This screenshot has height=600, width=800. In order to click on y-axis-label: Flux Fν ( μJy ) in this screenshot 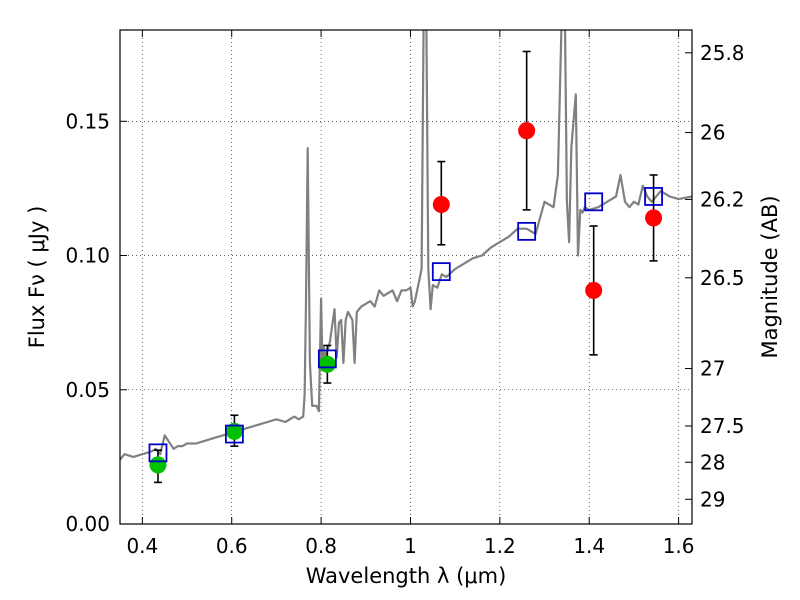, I will do `click(37, 277)`.